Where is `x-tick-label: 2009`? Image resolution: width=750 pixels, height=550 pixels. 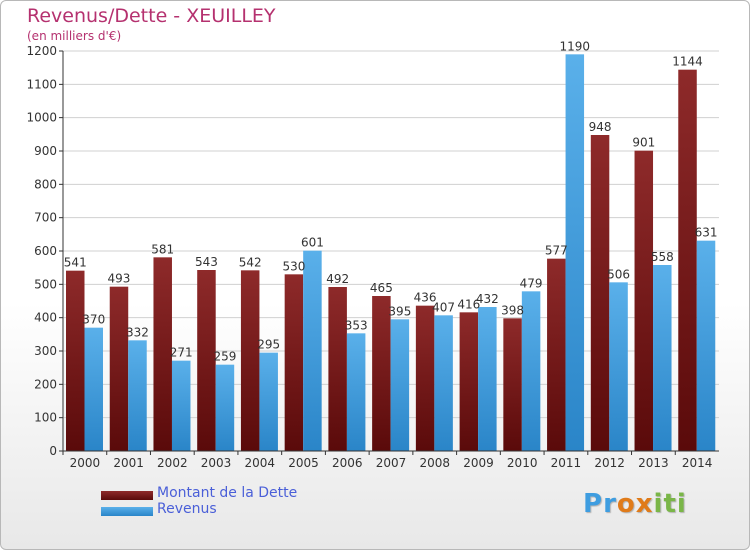 x-tick-label: 2009 is located at coordinates (478, 463).